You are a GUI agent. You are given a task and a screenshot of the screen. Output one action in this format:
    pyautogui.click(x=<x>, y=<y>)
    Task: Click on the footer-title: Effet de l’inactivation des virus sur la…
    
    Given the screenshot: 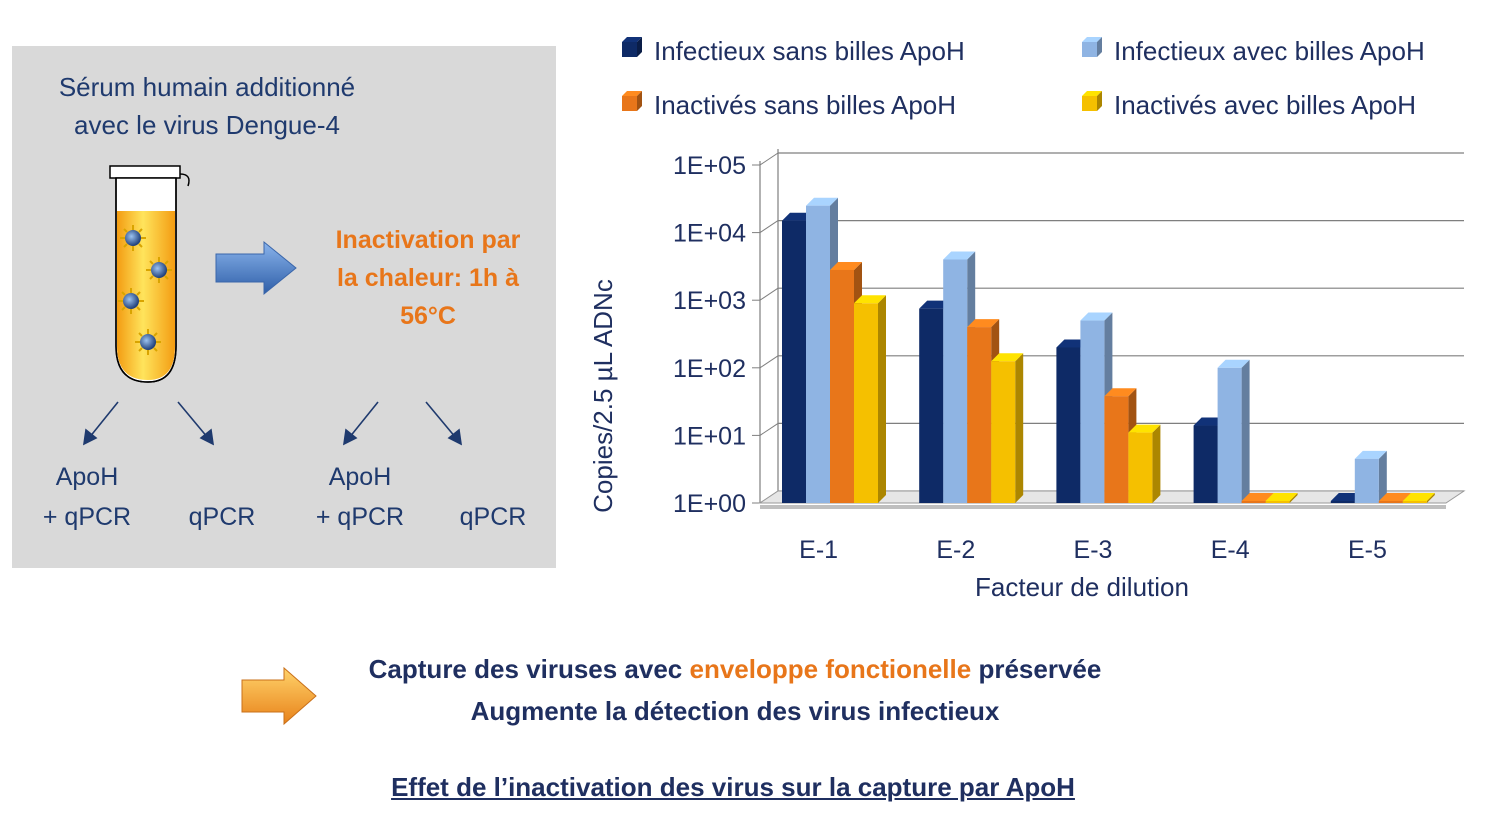 What is the action you would take?
    pyautogui.click(x=733, y=787)
    